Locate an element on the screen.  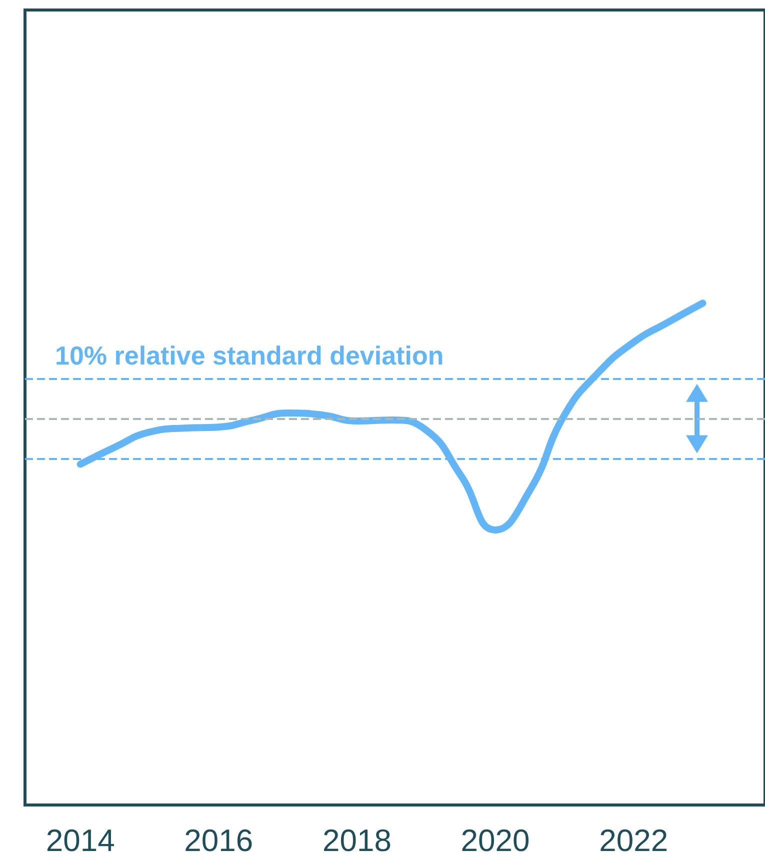
x-tick-label: 2020 is located at coordinates (495, 840).